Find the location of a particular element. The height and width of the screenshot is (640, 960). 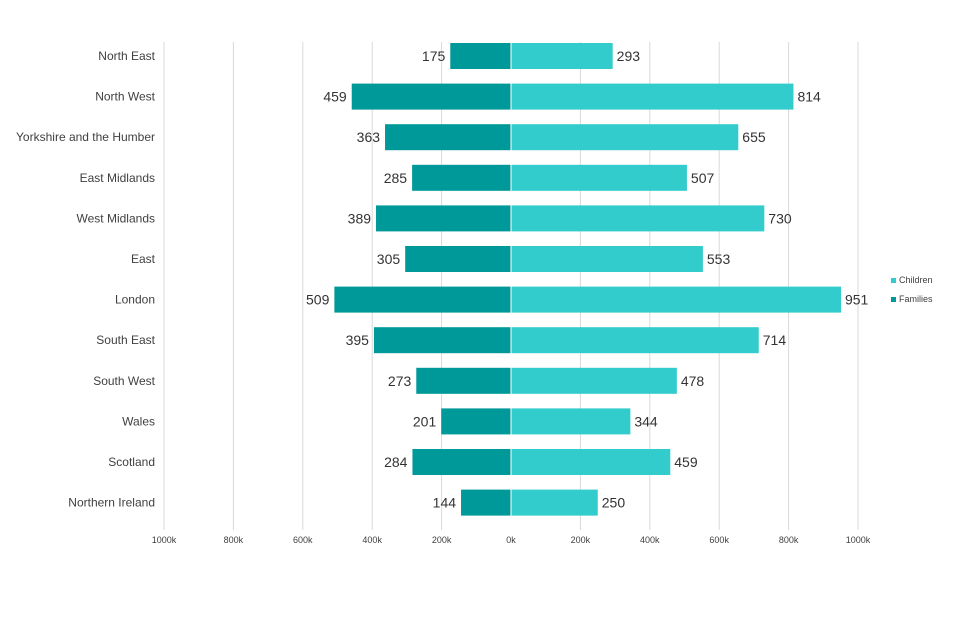

data-label-children: 730 is located at coordinates (780, 218).